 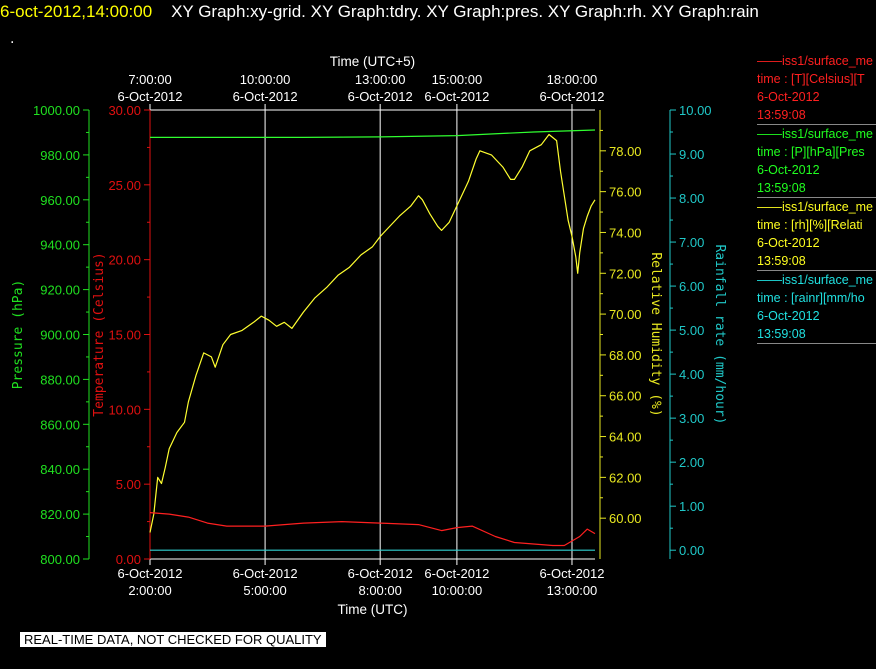 I want to click on y-tick-label-pres: 900.00, so click(x=60, y=335).